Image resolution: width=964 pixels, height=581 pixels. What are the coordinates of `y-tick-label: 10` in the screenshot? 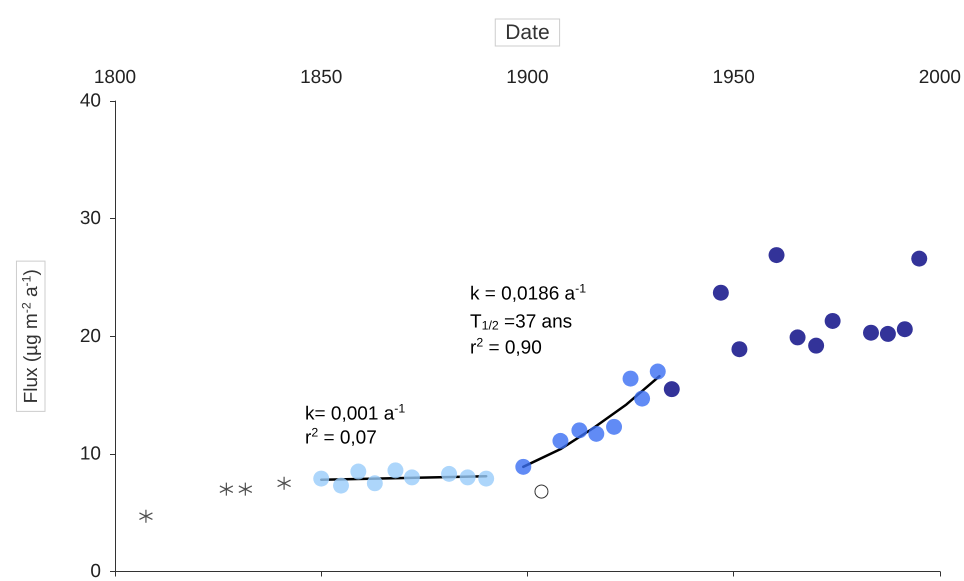 It's located at (90, 453).